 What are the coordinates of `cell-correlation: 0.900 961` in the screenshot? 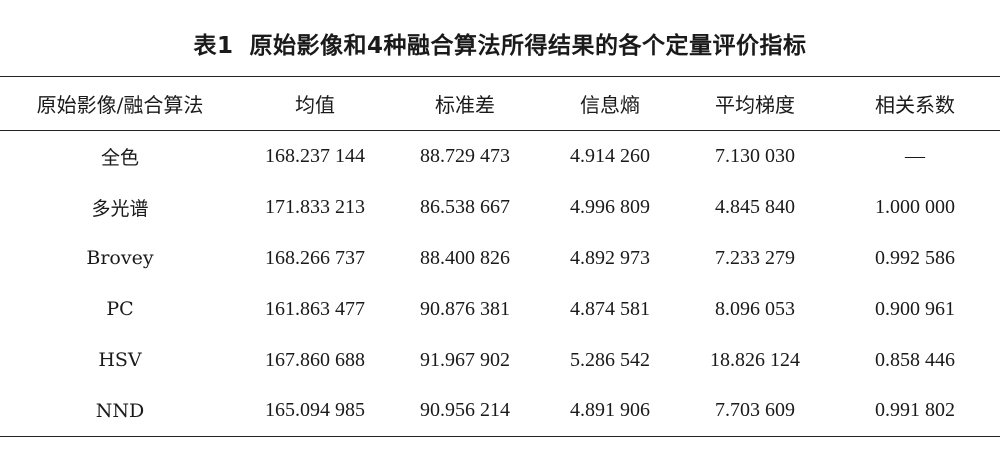 It's located at (915, 308).